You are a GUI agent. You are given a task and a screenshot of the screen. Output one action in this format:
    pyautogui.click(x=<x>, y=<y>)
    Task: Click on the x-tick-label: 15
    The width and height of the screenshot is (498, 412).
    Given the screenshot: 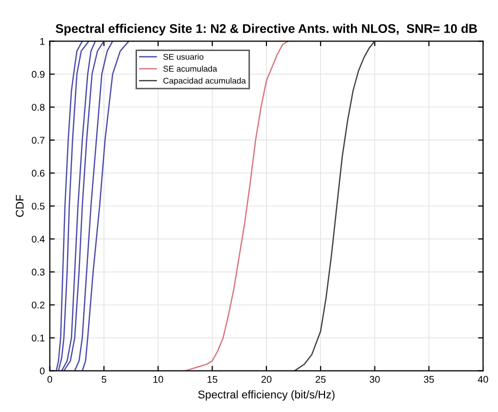 What is the action you would take?
    pyautogui.click(x=213, y=379)
    